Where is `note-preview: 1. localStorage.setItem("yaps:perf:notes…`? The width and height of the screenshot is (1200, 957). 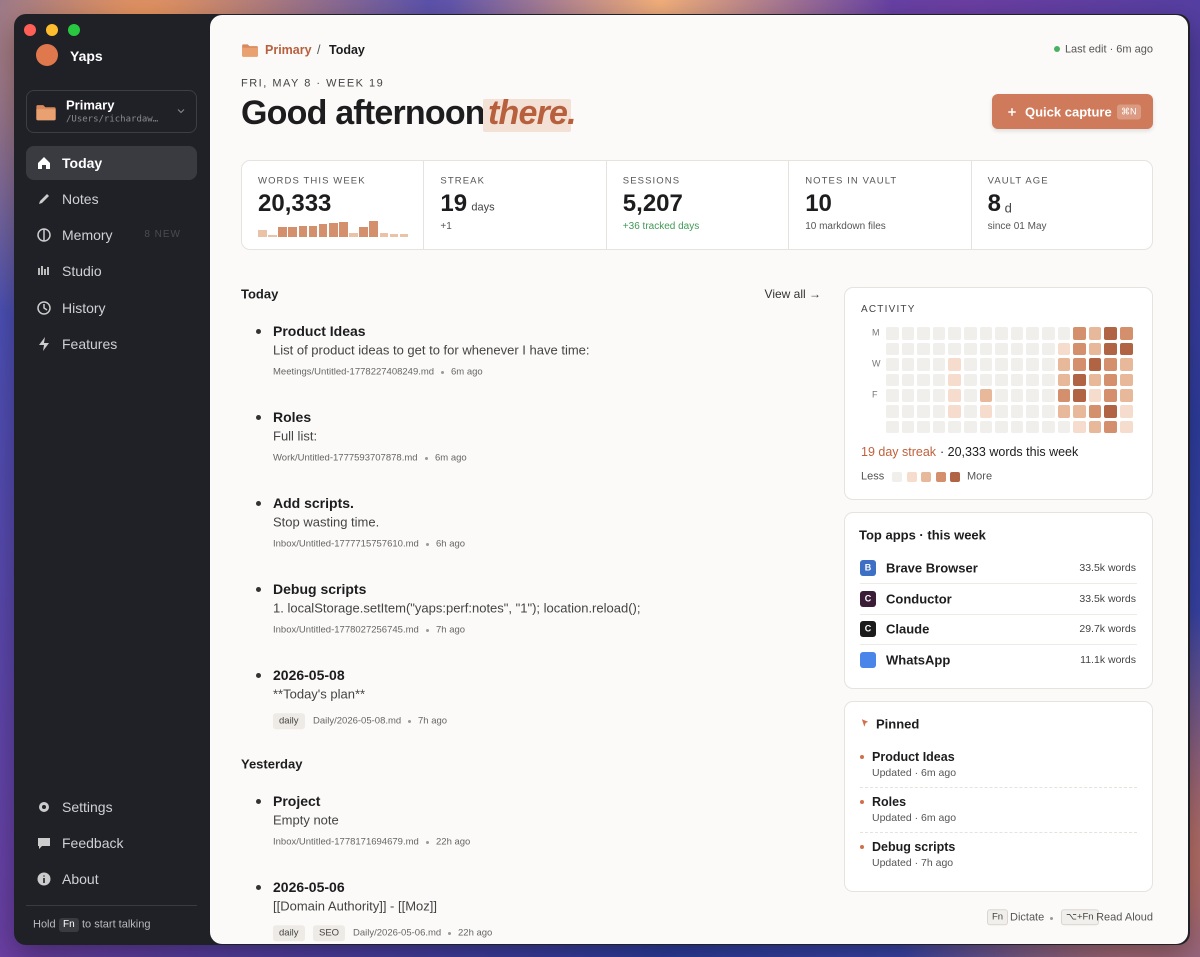
note-preview: 1. localStorage.setItem("yaps:perf:notes… is located at coordinates (457, 608).